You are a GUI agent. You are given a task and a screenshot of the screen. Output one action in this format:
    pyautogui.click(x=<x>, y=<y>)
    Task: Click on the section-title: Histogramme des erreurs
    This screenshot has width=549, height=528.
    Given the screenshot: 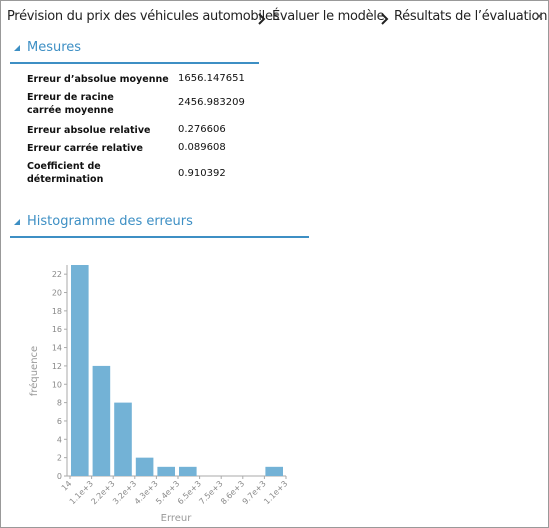 What is the action you would take?
    pyautogui.click(x=110, y=221)
    